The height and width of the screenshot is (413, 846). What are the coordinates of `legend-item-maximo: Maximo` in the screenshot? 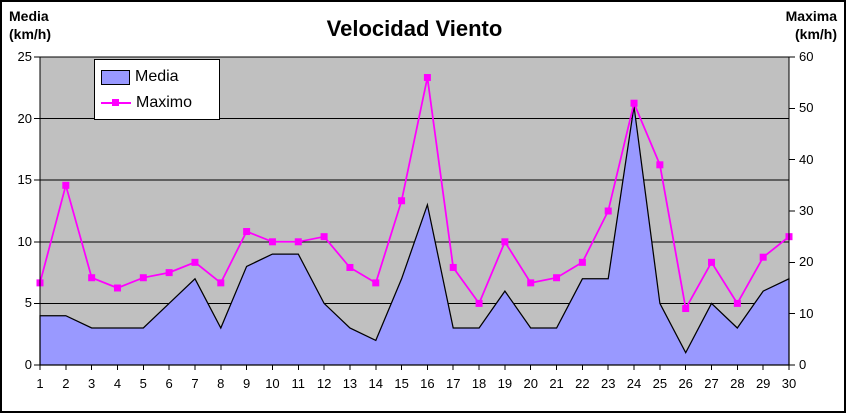 It's located at (157, 103).